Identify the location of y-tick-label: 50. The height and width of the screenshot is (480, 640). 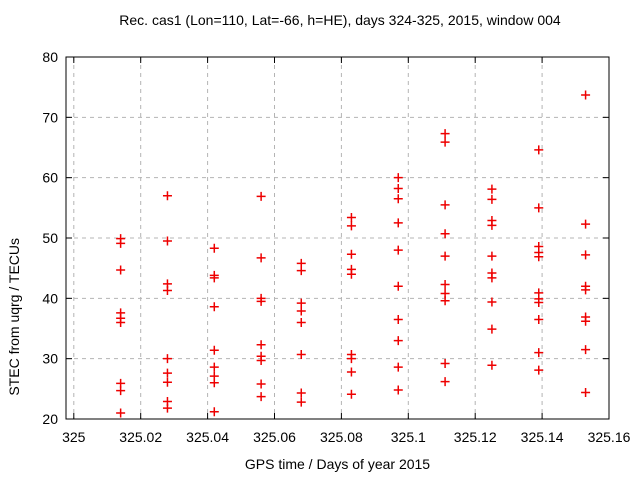
(50, 238).